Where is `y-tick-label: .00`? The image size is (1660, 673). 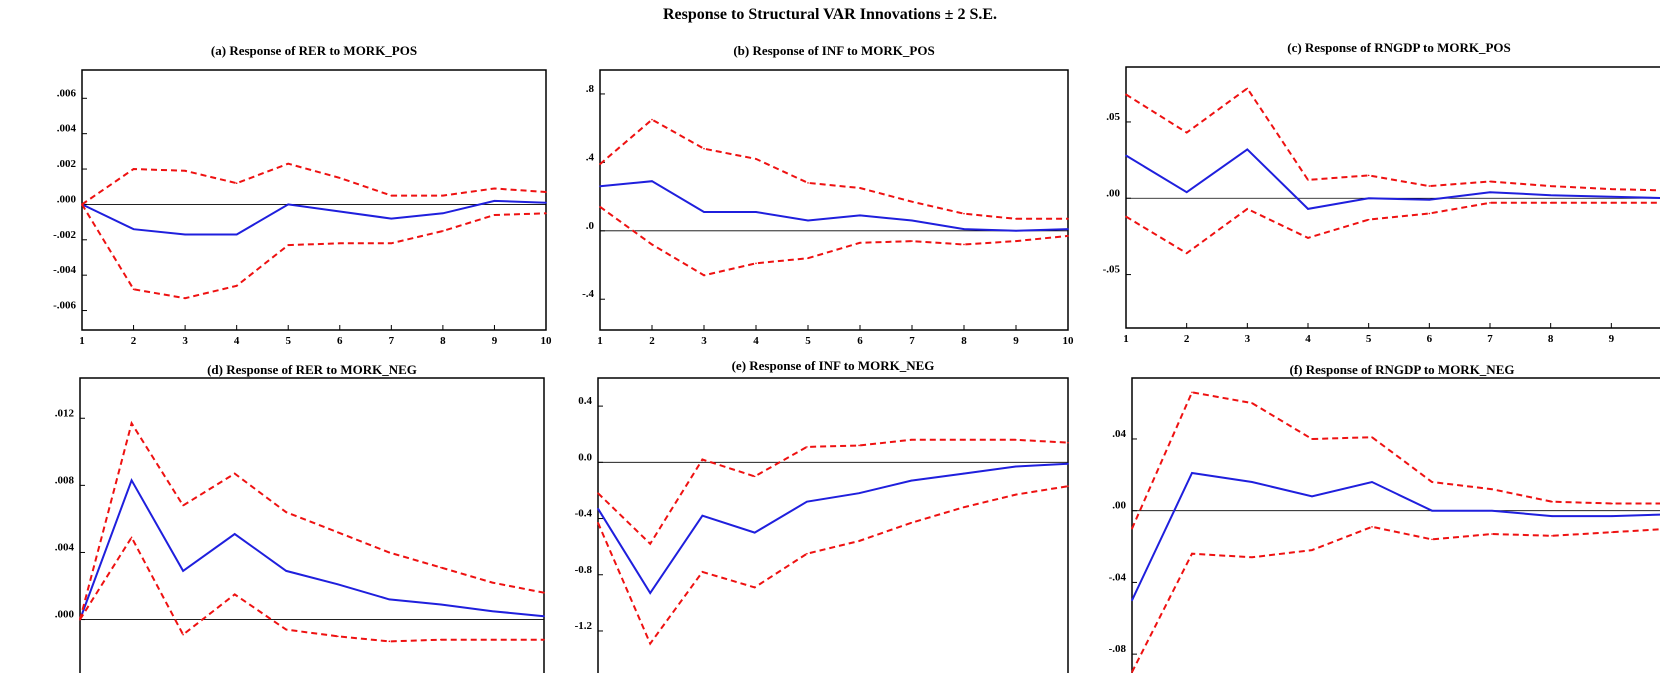
y-tick-label: .00 is located at coordinates (1113, 193).